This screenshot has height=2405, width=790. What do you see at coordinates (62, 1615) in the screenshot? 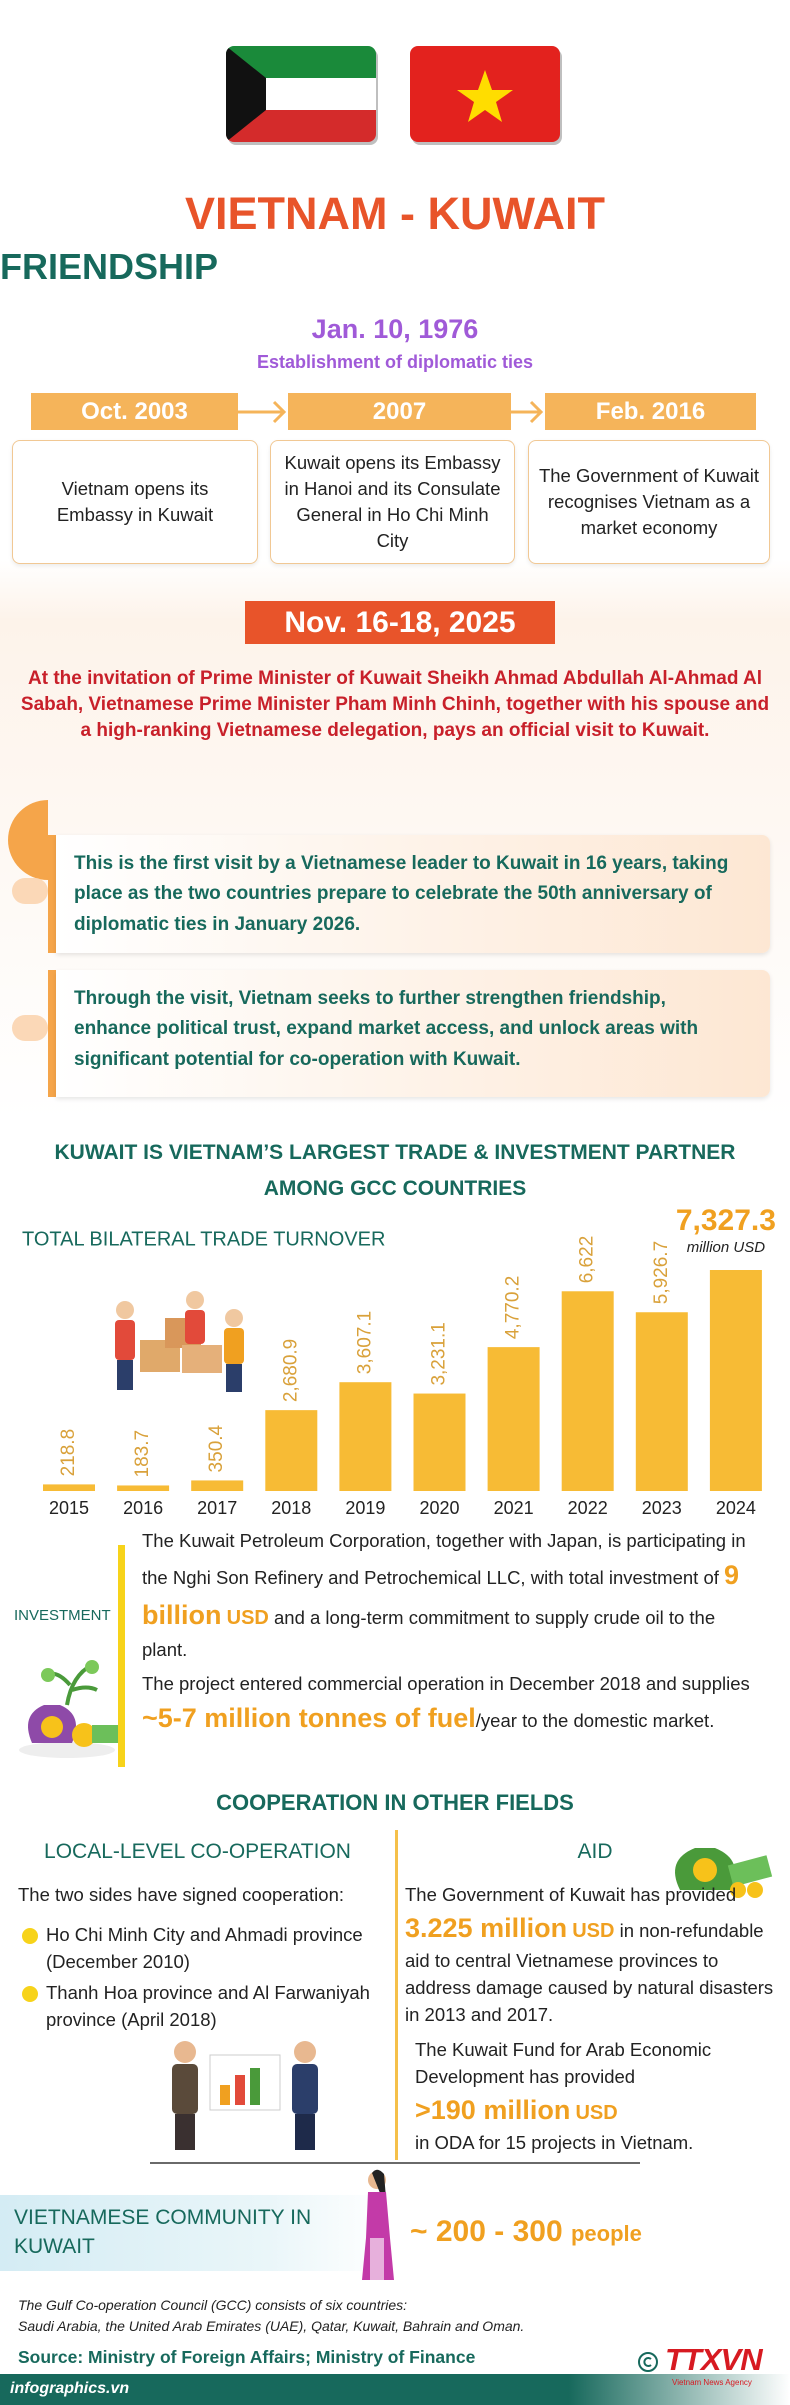
I see `investment-label: INVESTMENT` at bounding box center [62, 1615].